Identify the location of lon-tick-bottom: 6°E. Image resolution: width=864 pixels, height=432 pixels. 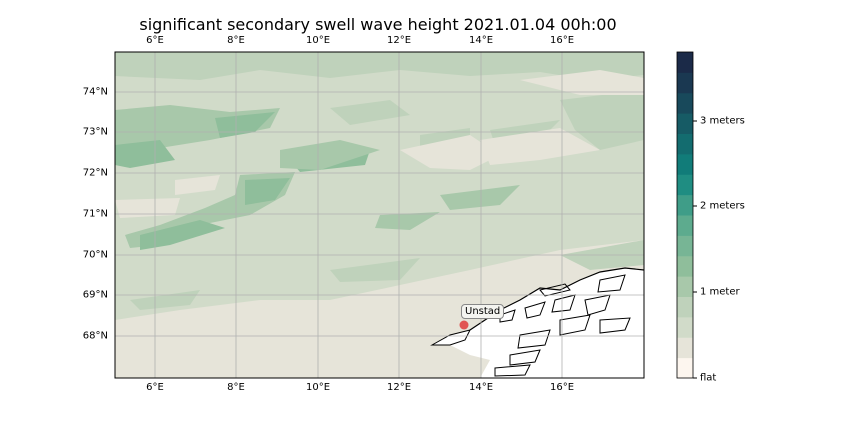
(155, 387).